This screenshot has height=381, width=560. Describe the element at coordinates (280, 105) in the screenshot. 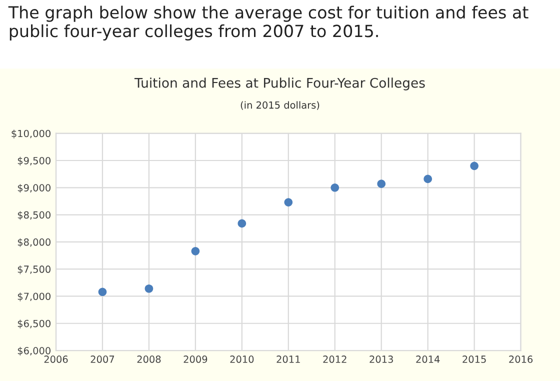

I see `chart-subtitle: (in 2015 dollars)` at that location.